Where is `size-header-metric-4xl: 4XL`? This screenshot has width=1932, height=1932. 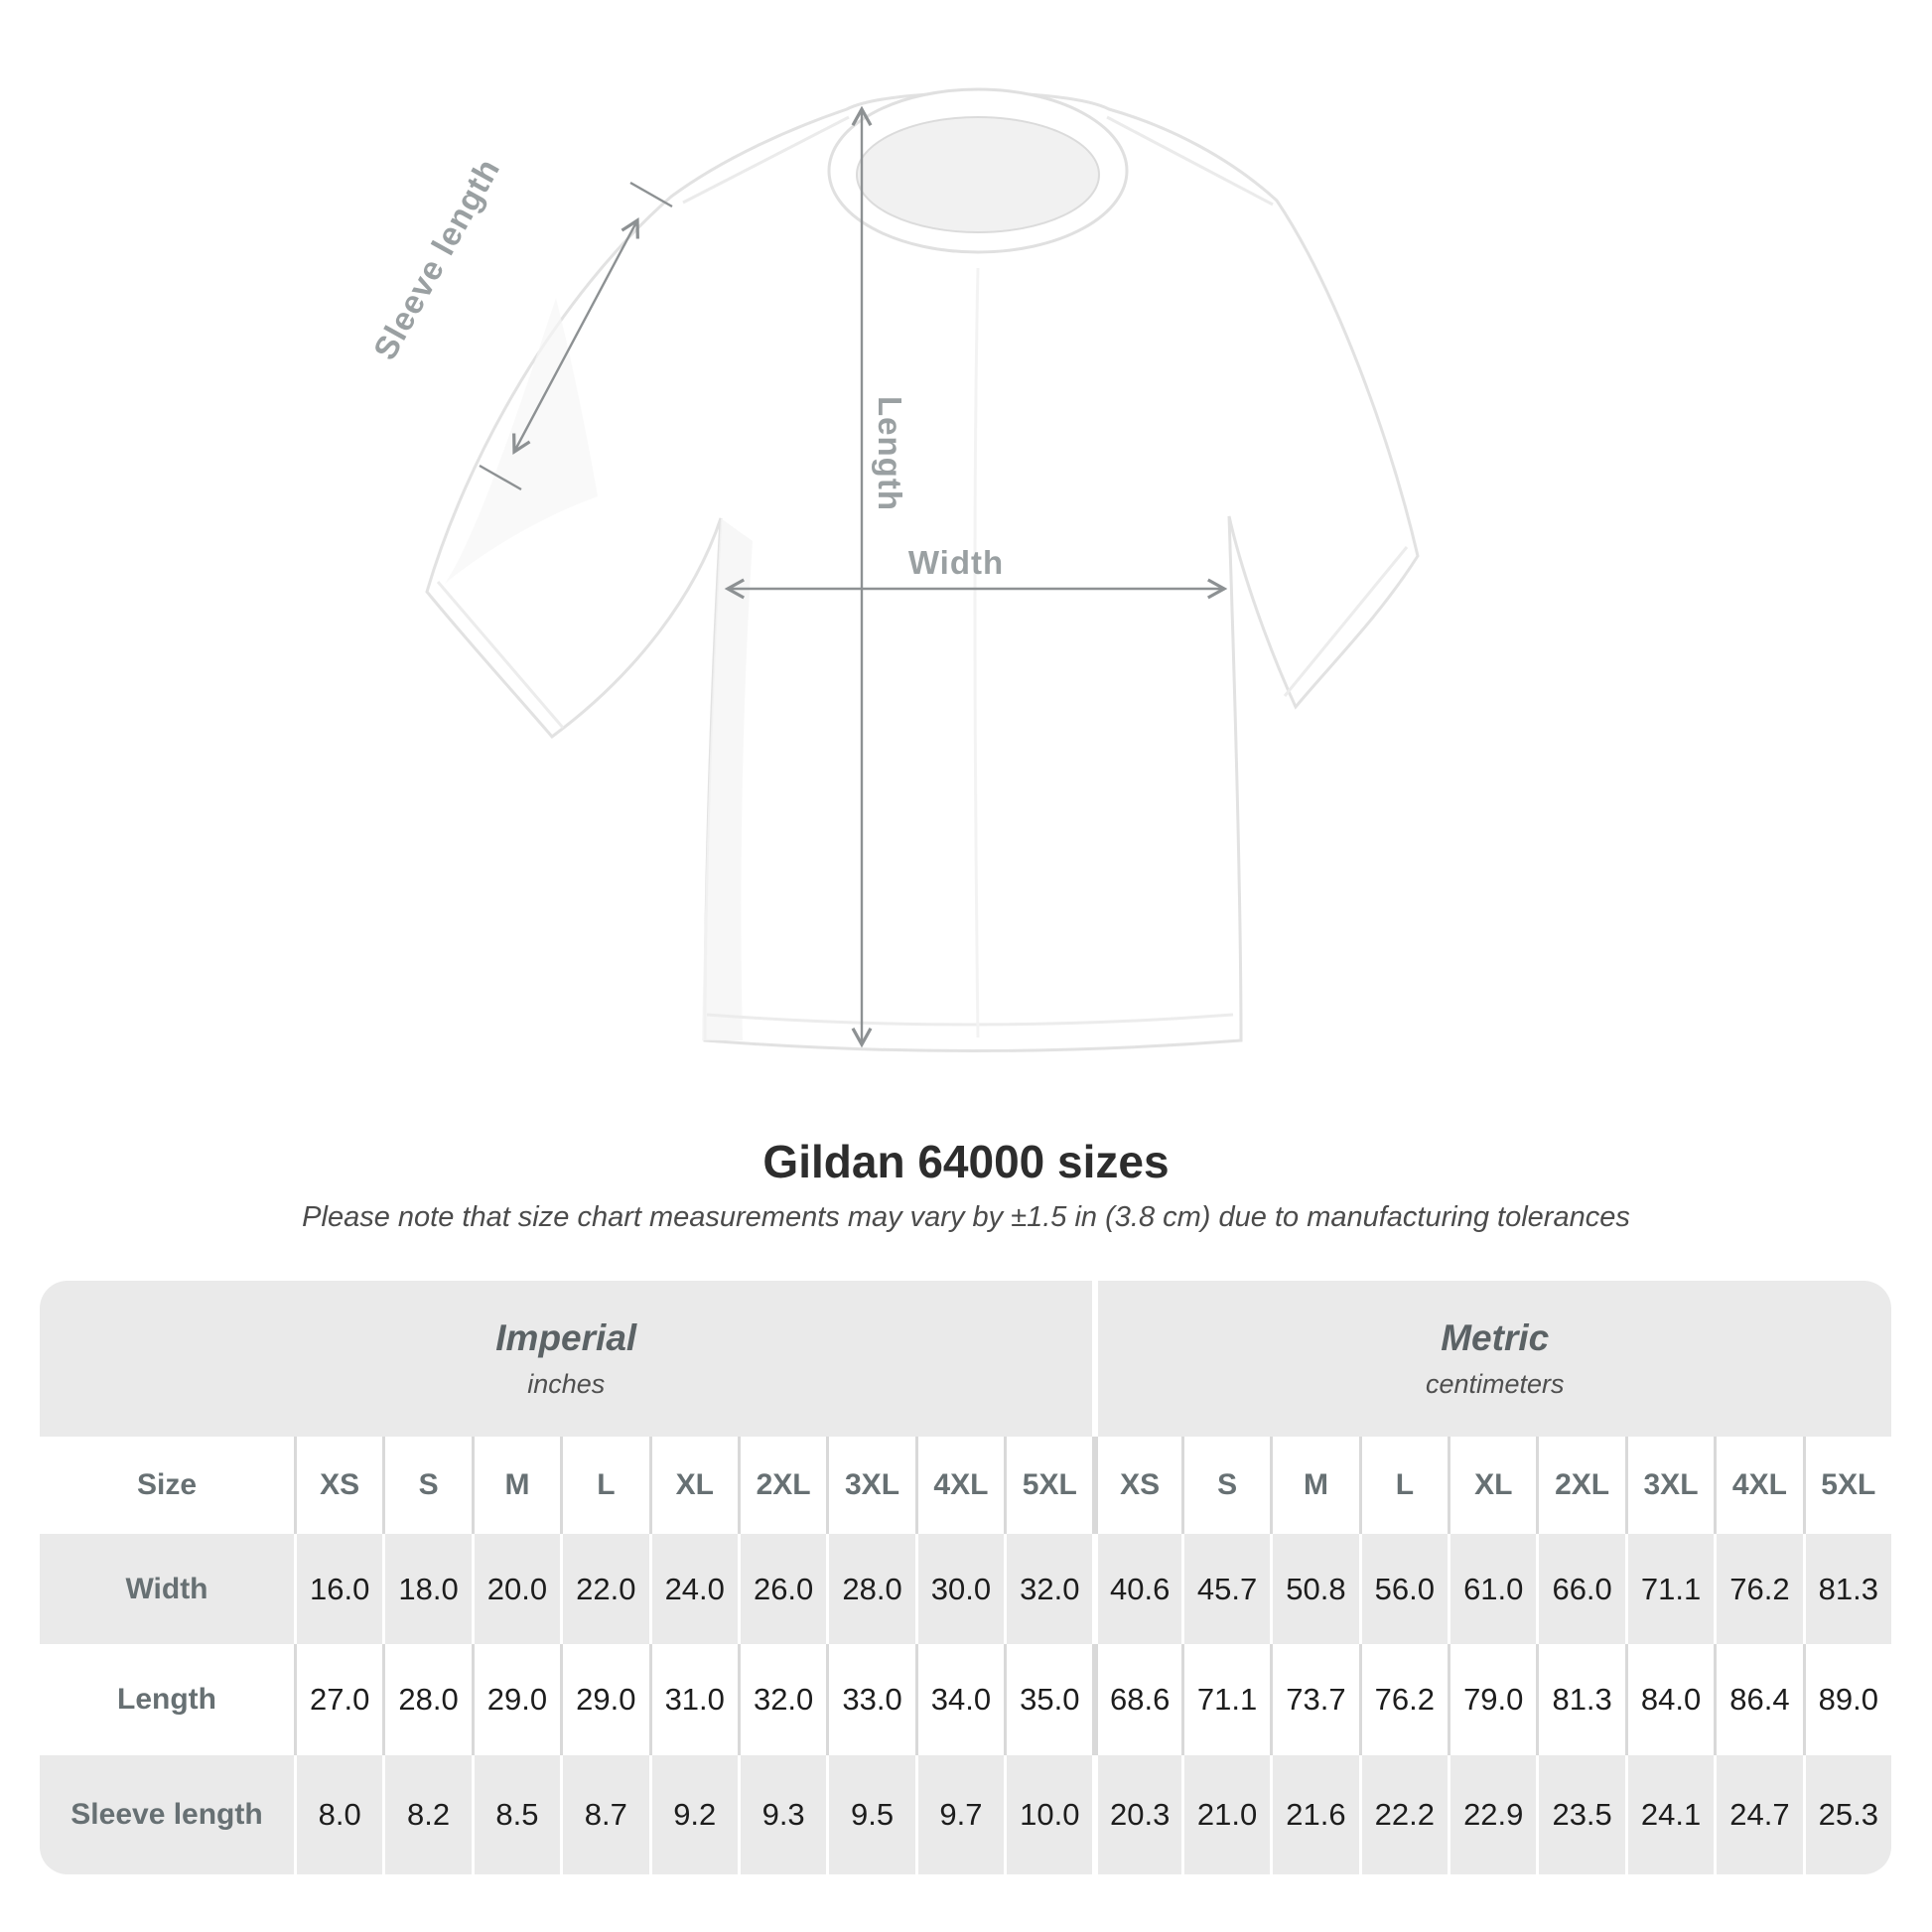
size-header-metric-4xl: 4XL is located at coordinates (1759, 1486).